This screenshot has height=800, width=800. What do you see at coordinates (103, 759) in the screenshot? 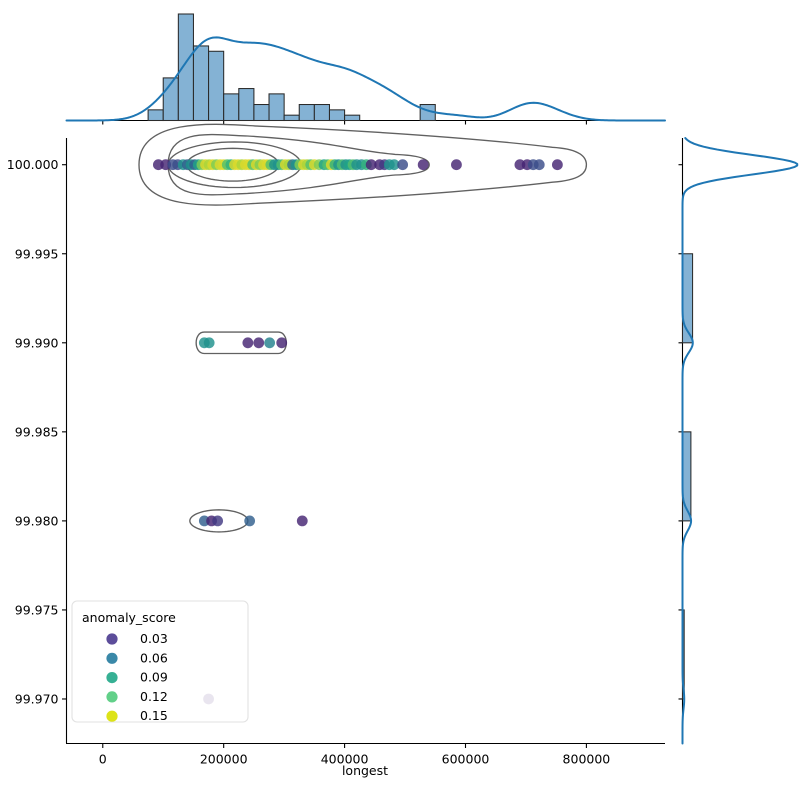
I see `x-tick-label: 0` at bounding box center [103, 759].